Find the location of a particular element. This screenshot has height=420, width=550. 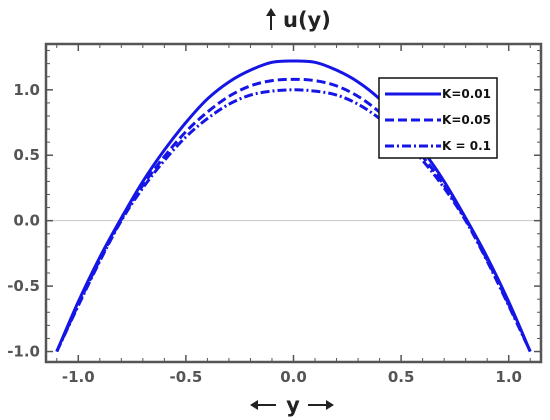

y-tick-label: -1.0 is located at coordinates (23, 352).